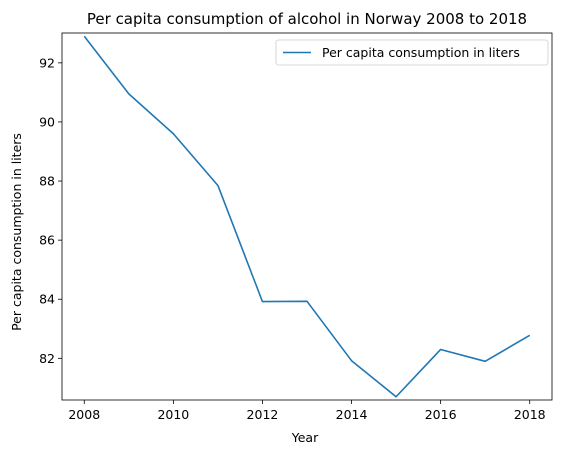 Image resolution: width=563 pixels, height=455 pixels. I want to click on y-tick-label: 92, so click(47, 62).